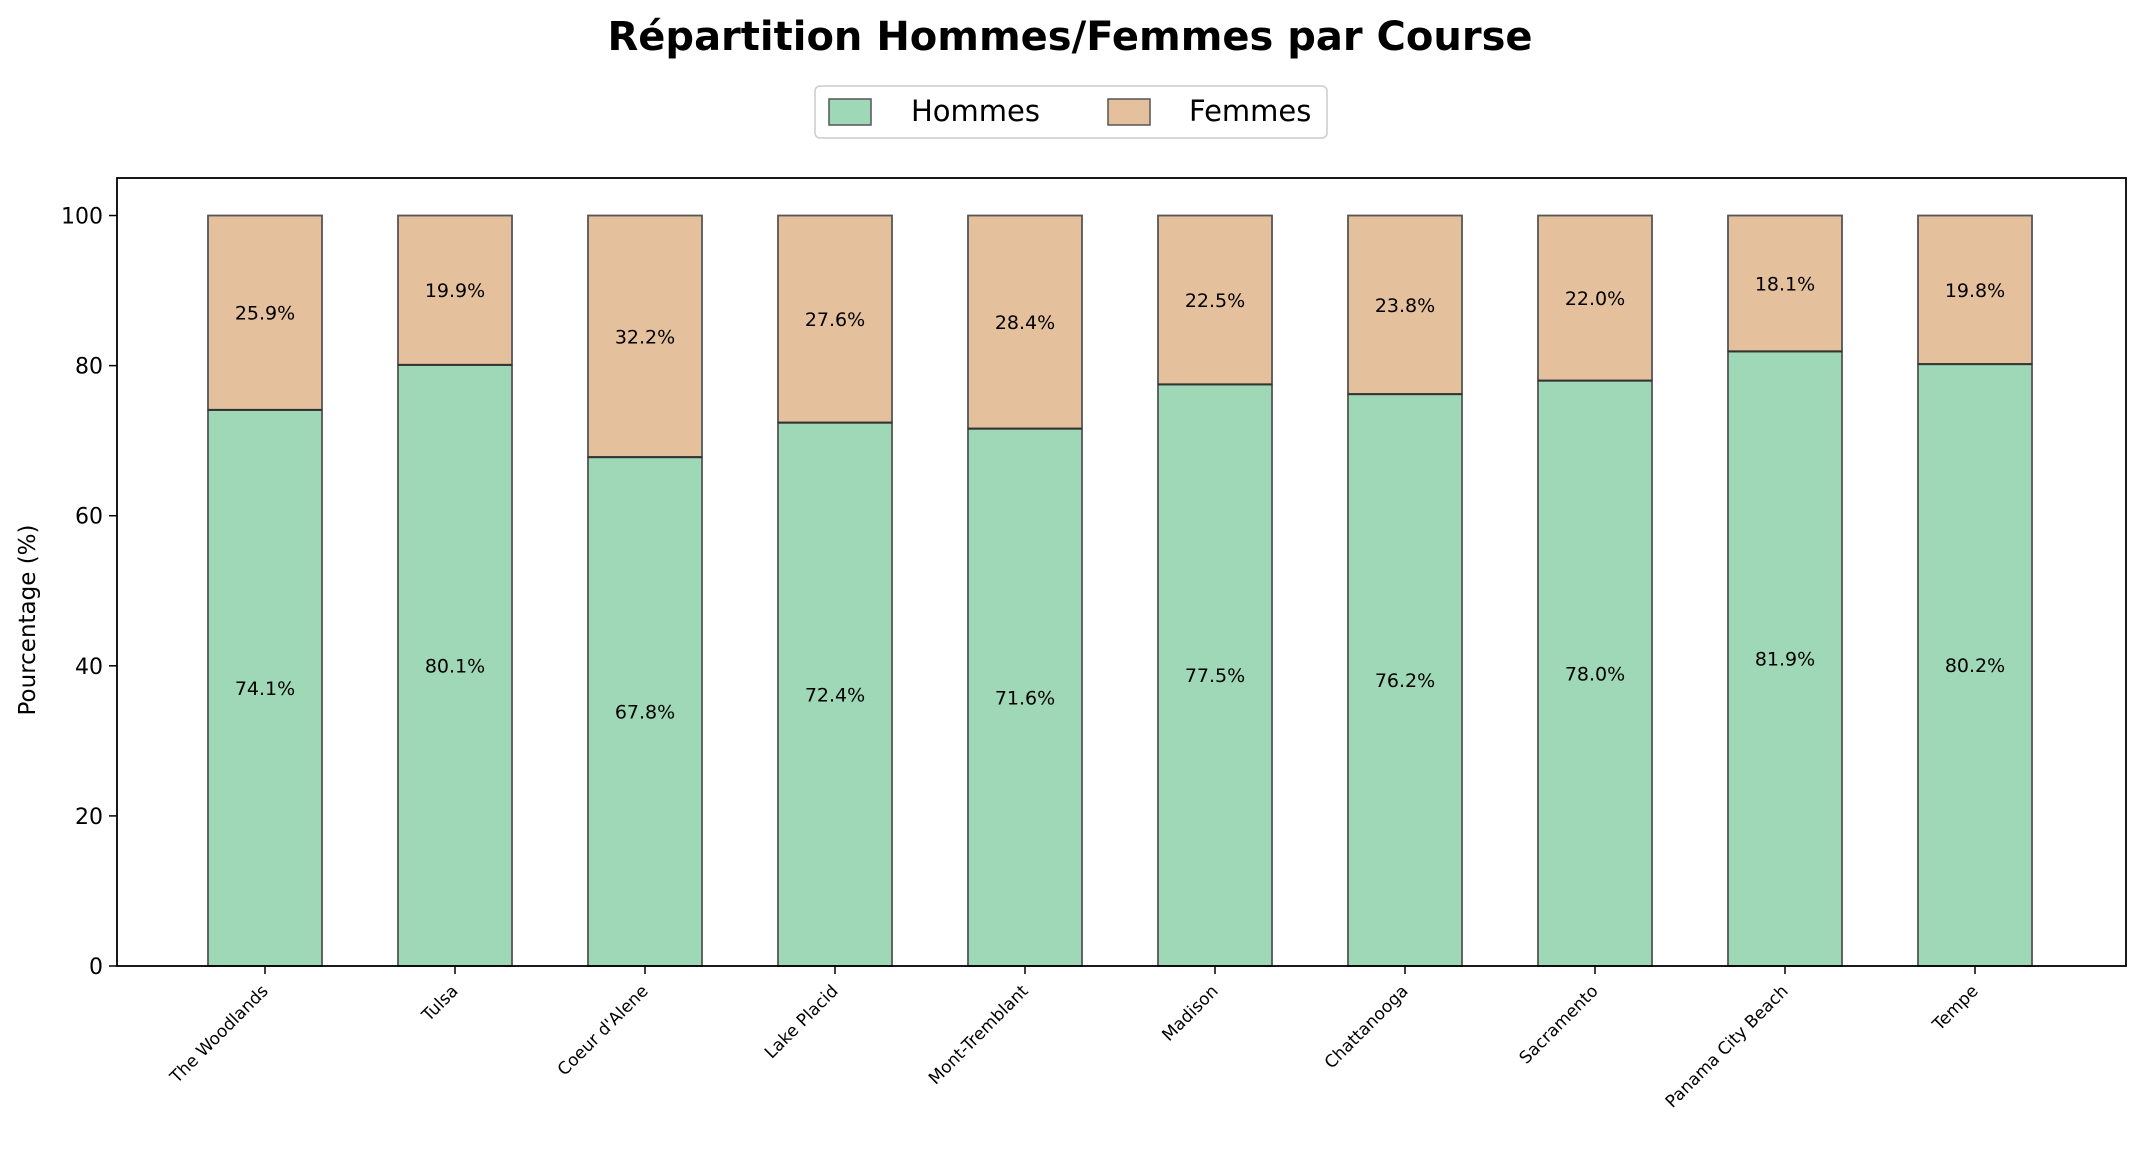  What do you see at coordinates (28, 620) in the screenshot?
I see `y-axis-label: Pourcentage (%)` at bounding box center [28, 620].